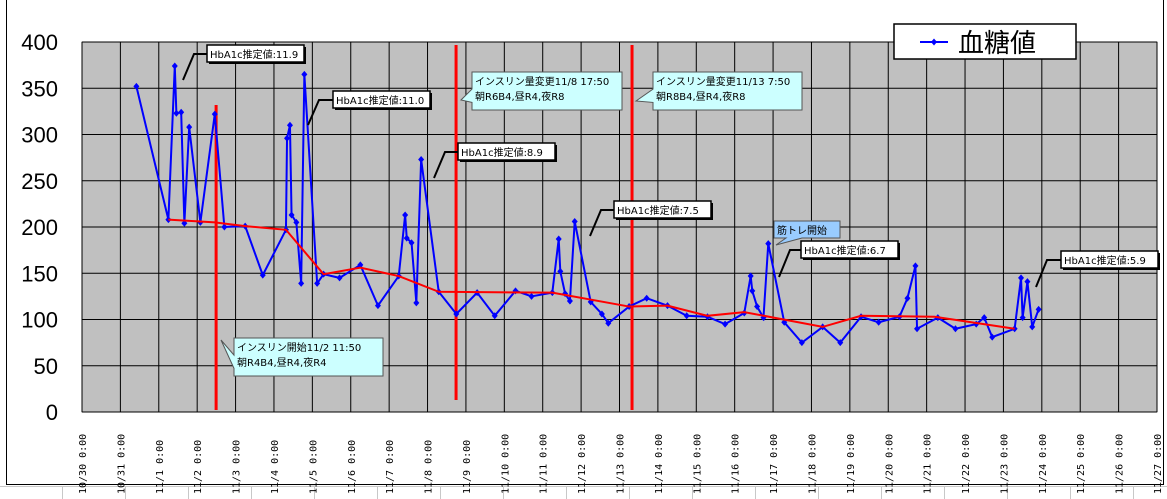 The image size is (1167, 499). What do you see at coordinates (198, 467) in the screenshot?
I see `x-tick-label: 11/2 0:00` at bounding box center [198, 467].